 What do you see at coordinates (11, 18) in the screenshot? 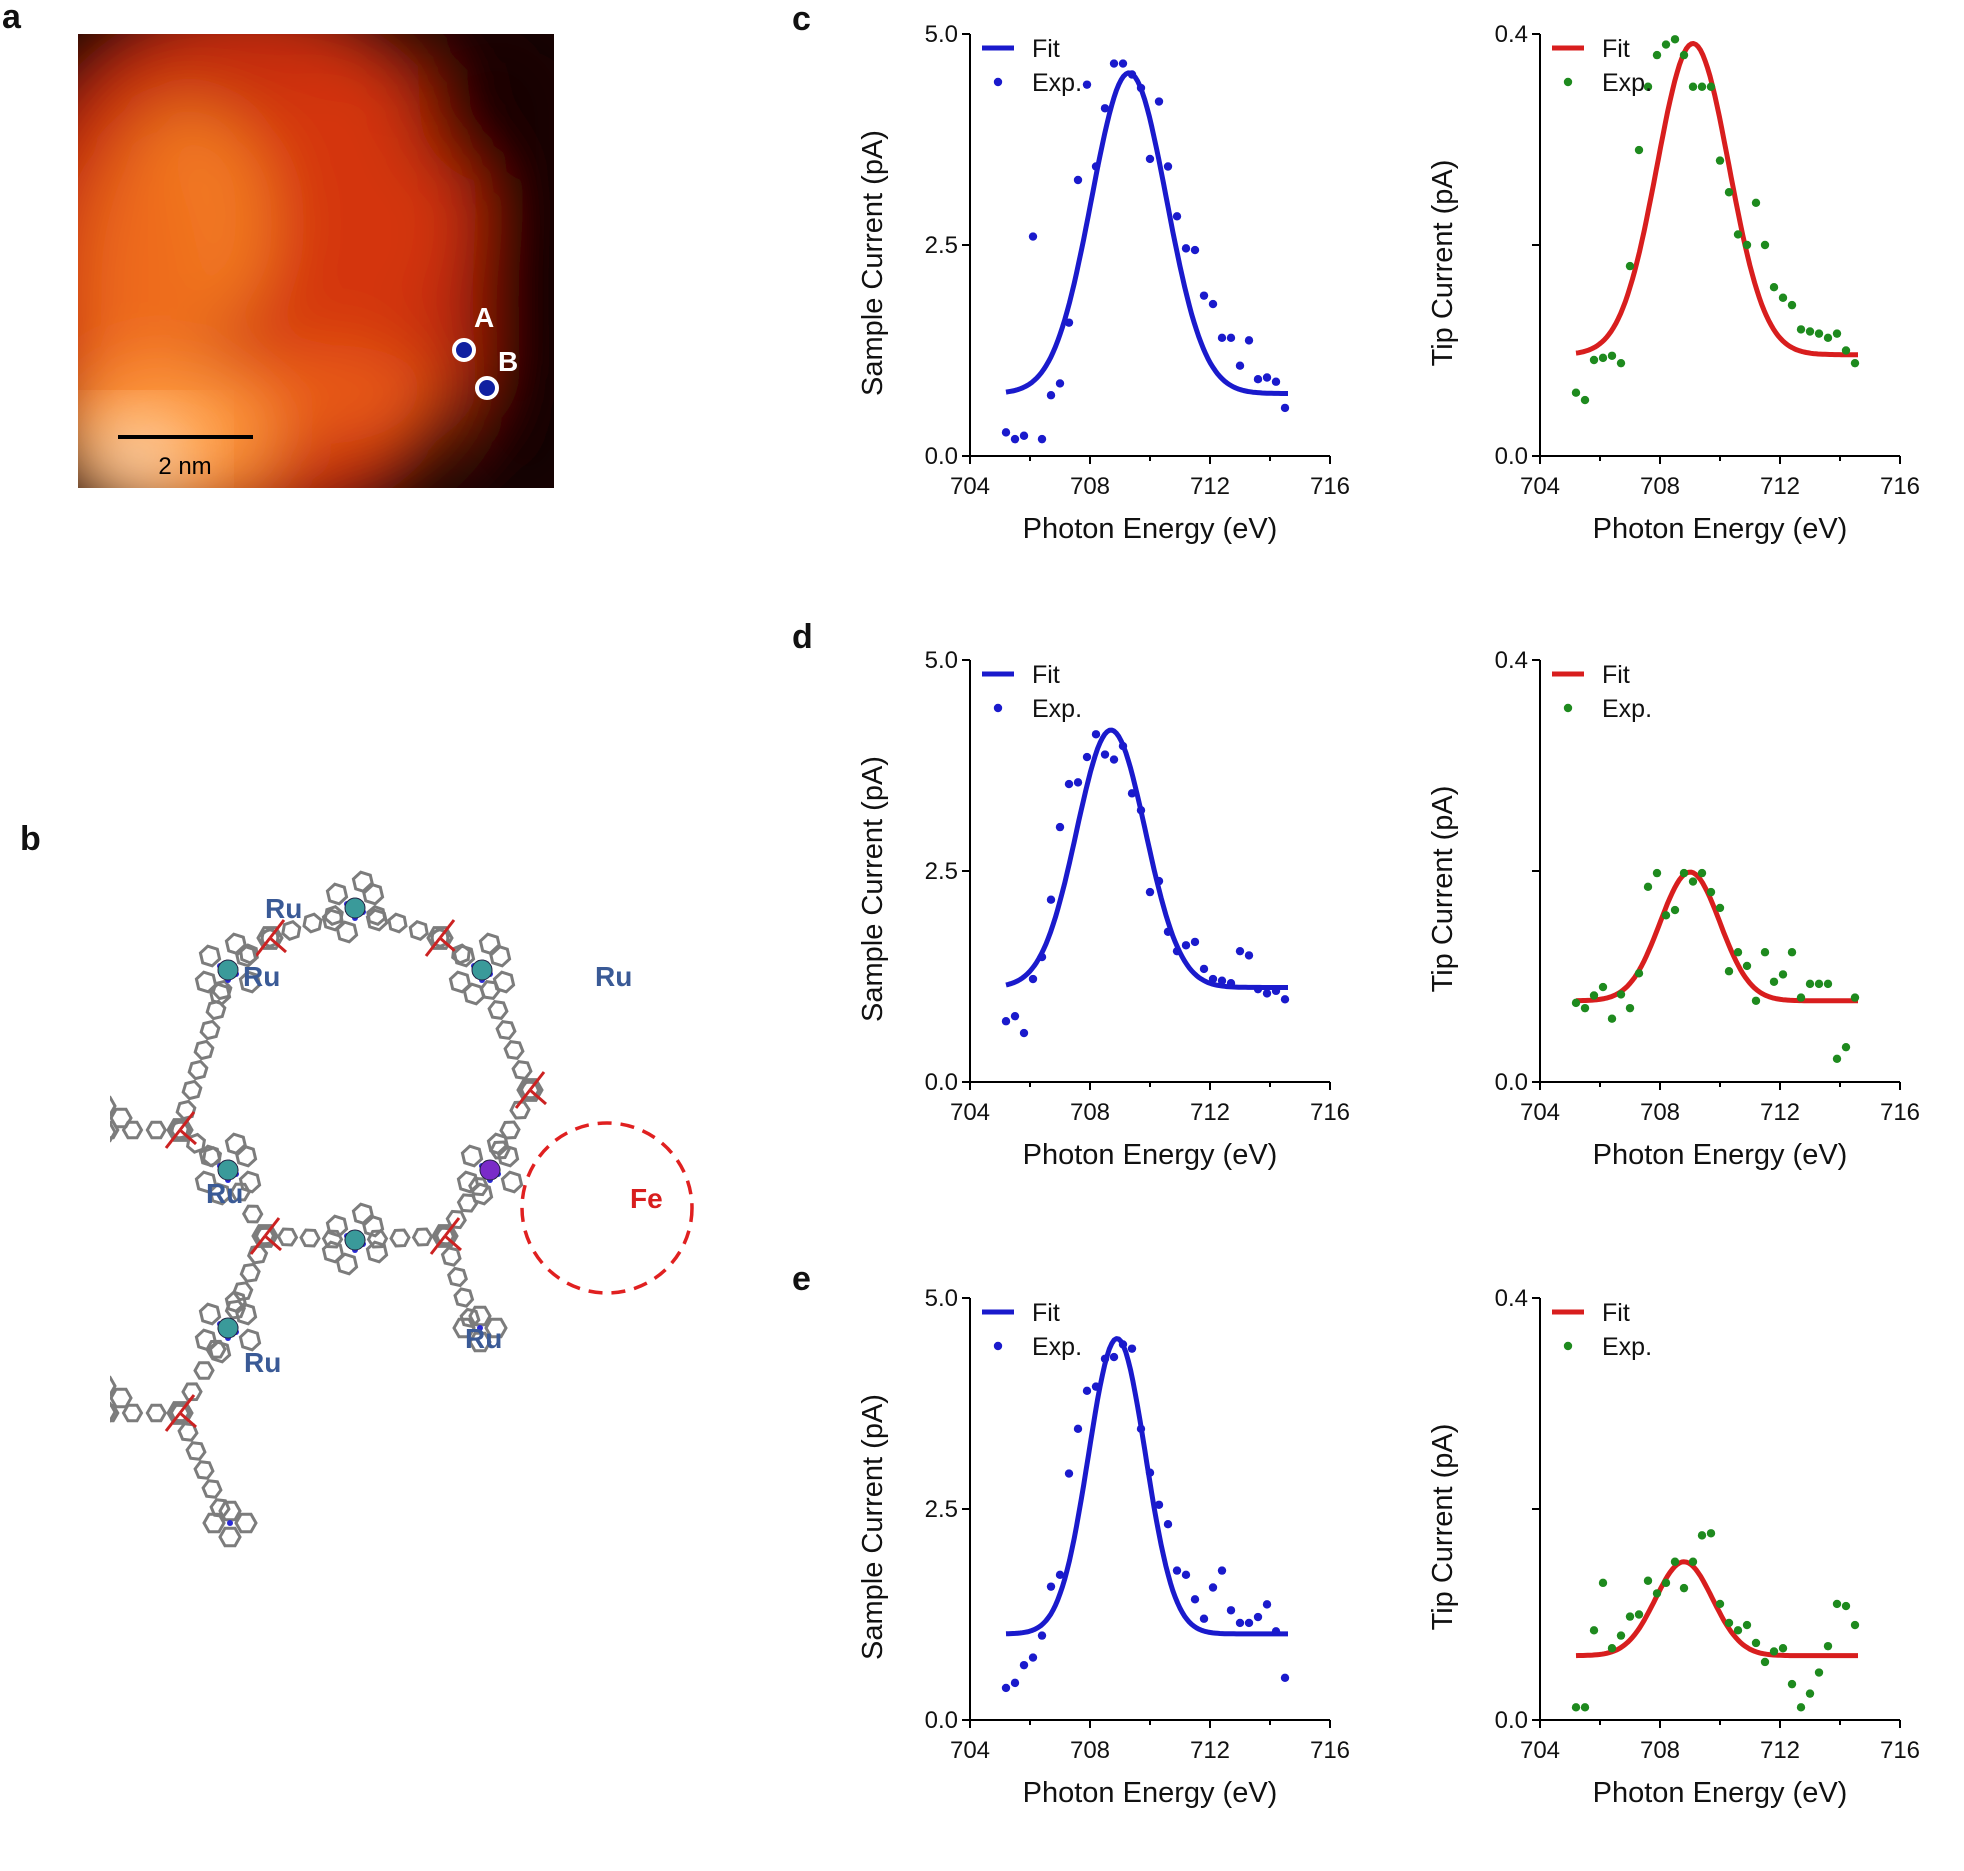
I see `panel-label-a: a` at bounding box center [11, 18].